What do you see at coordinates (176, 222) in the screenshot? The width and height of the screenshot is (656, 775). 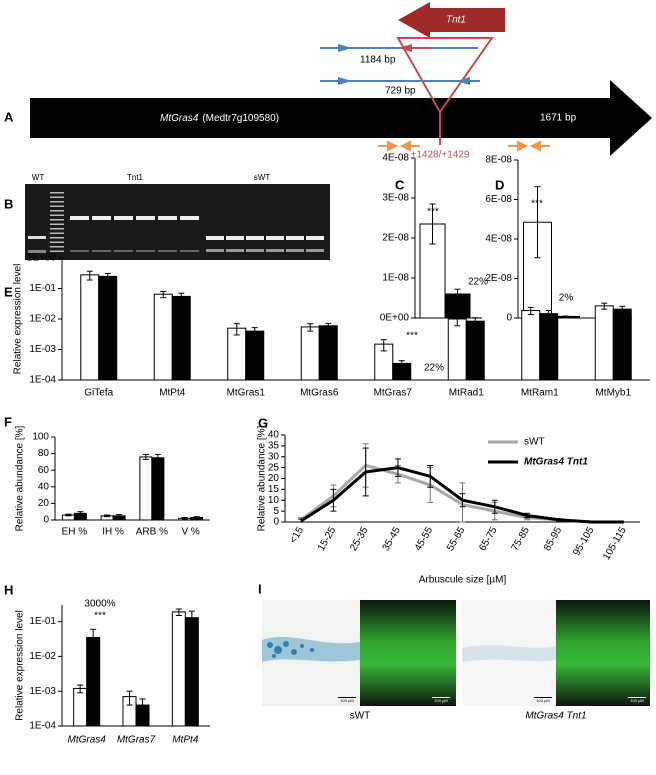 I see `gel-bands` at bounding box center [176, 222].